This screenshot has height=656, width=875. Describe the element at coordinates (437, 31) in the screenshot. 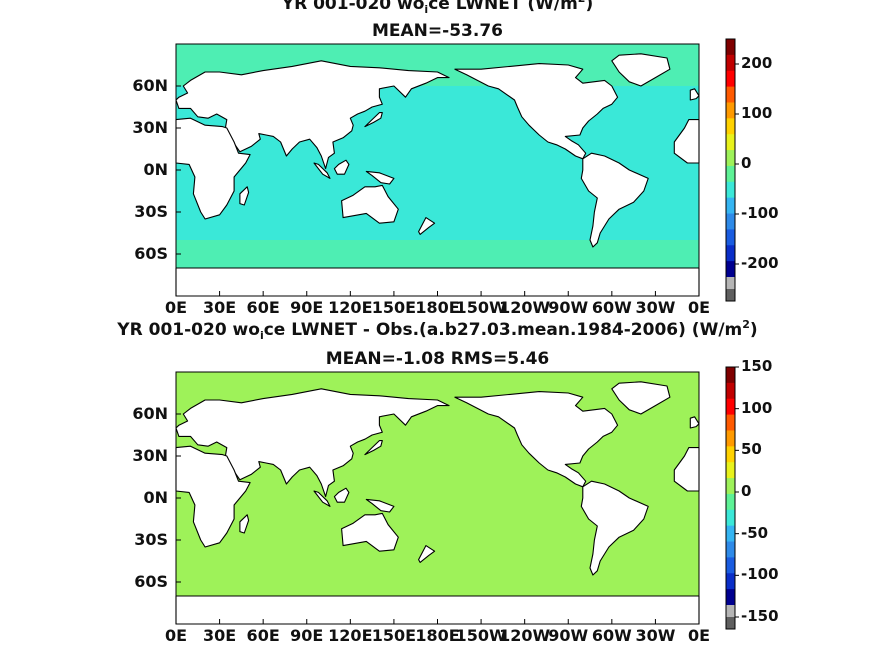

I see `panel1-subtitle: MEAN=-53.76` at that location.